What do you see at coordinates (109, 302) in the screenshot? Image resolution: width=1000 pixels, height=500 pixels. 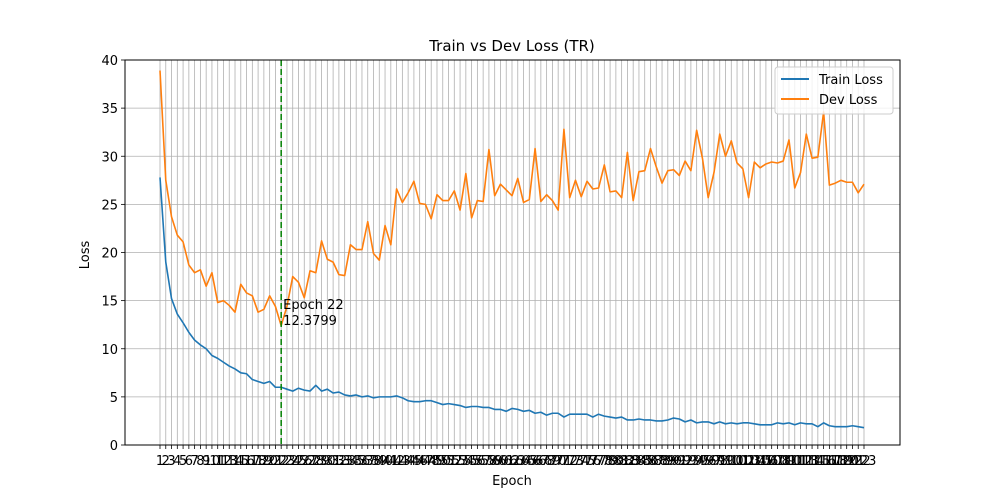 I see `y-tick-label: 15` at bounding box center [109, 302].